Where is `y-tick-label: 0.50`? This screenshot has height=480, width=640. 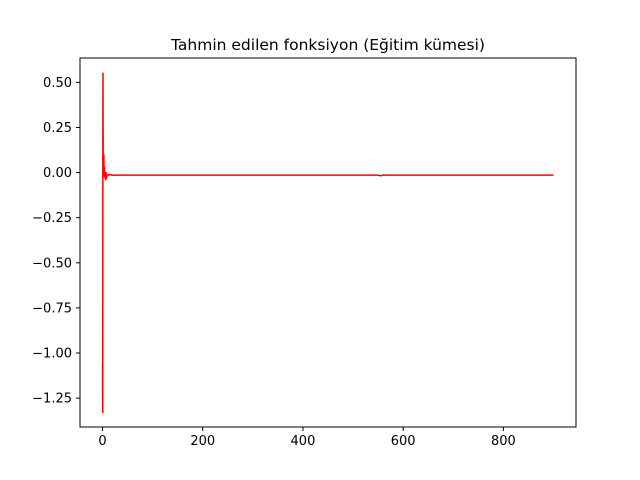
y-tick-label: 0.50 is located at coordinates (57, 83).